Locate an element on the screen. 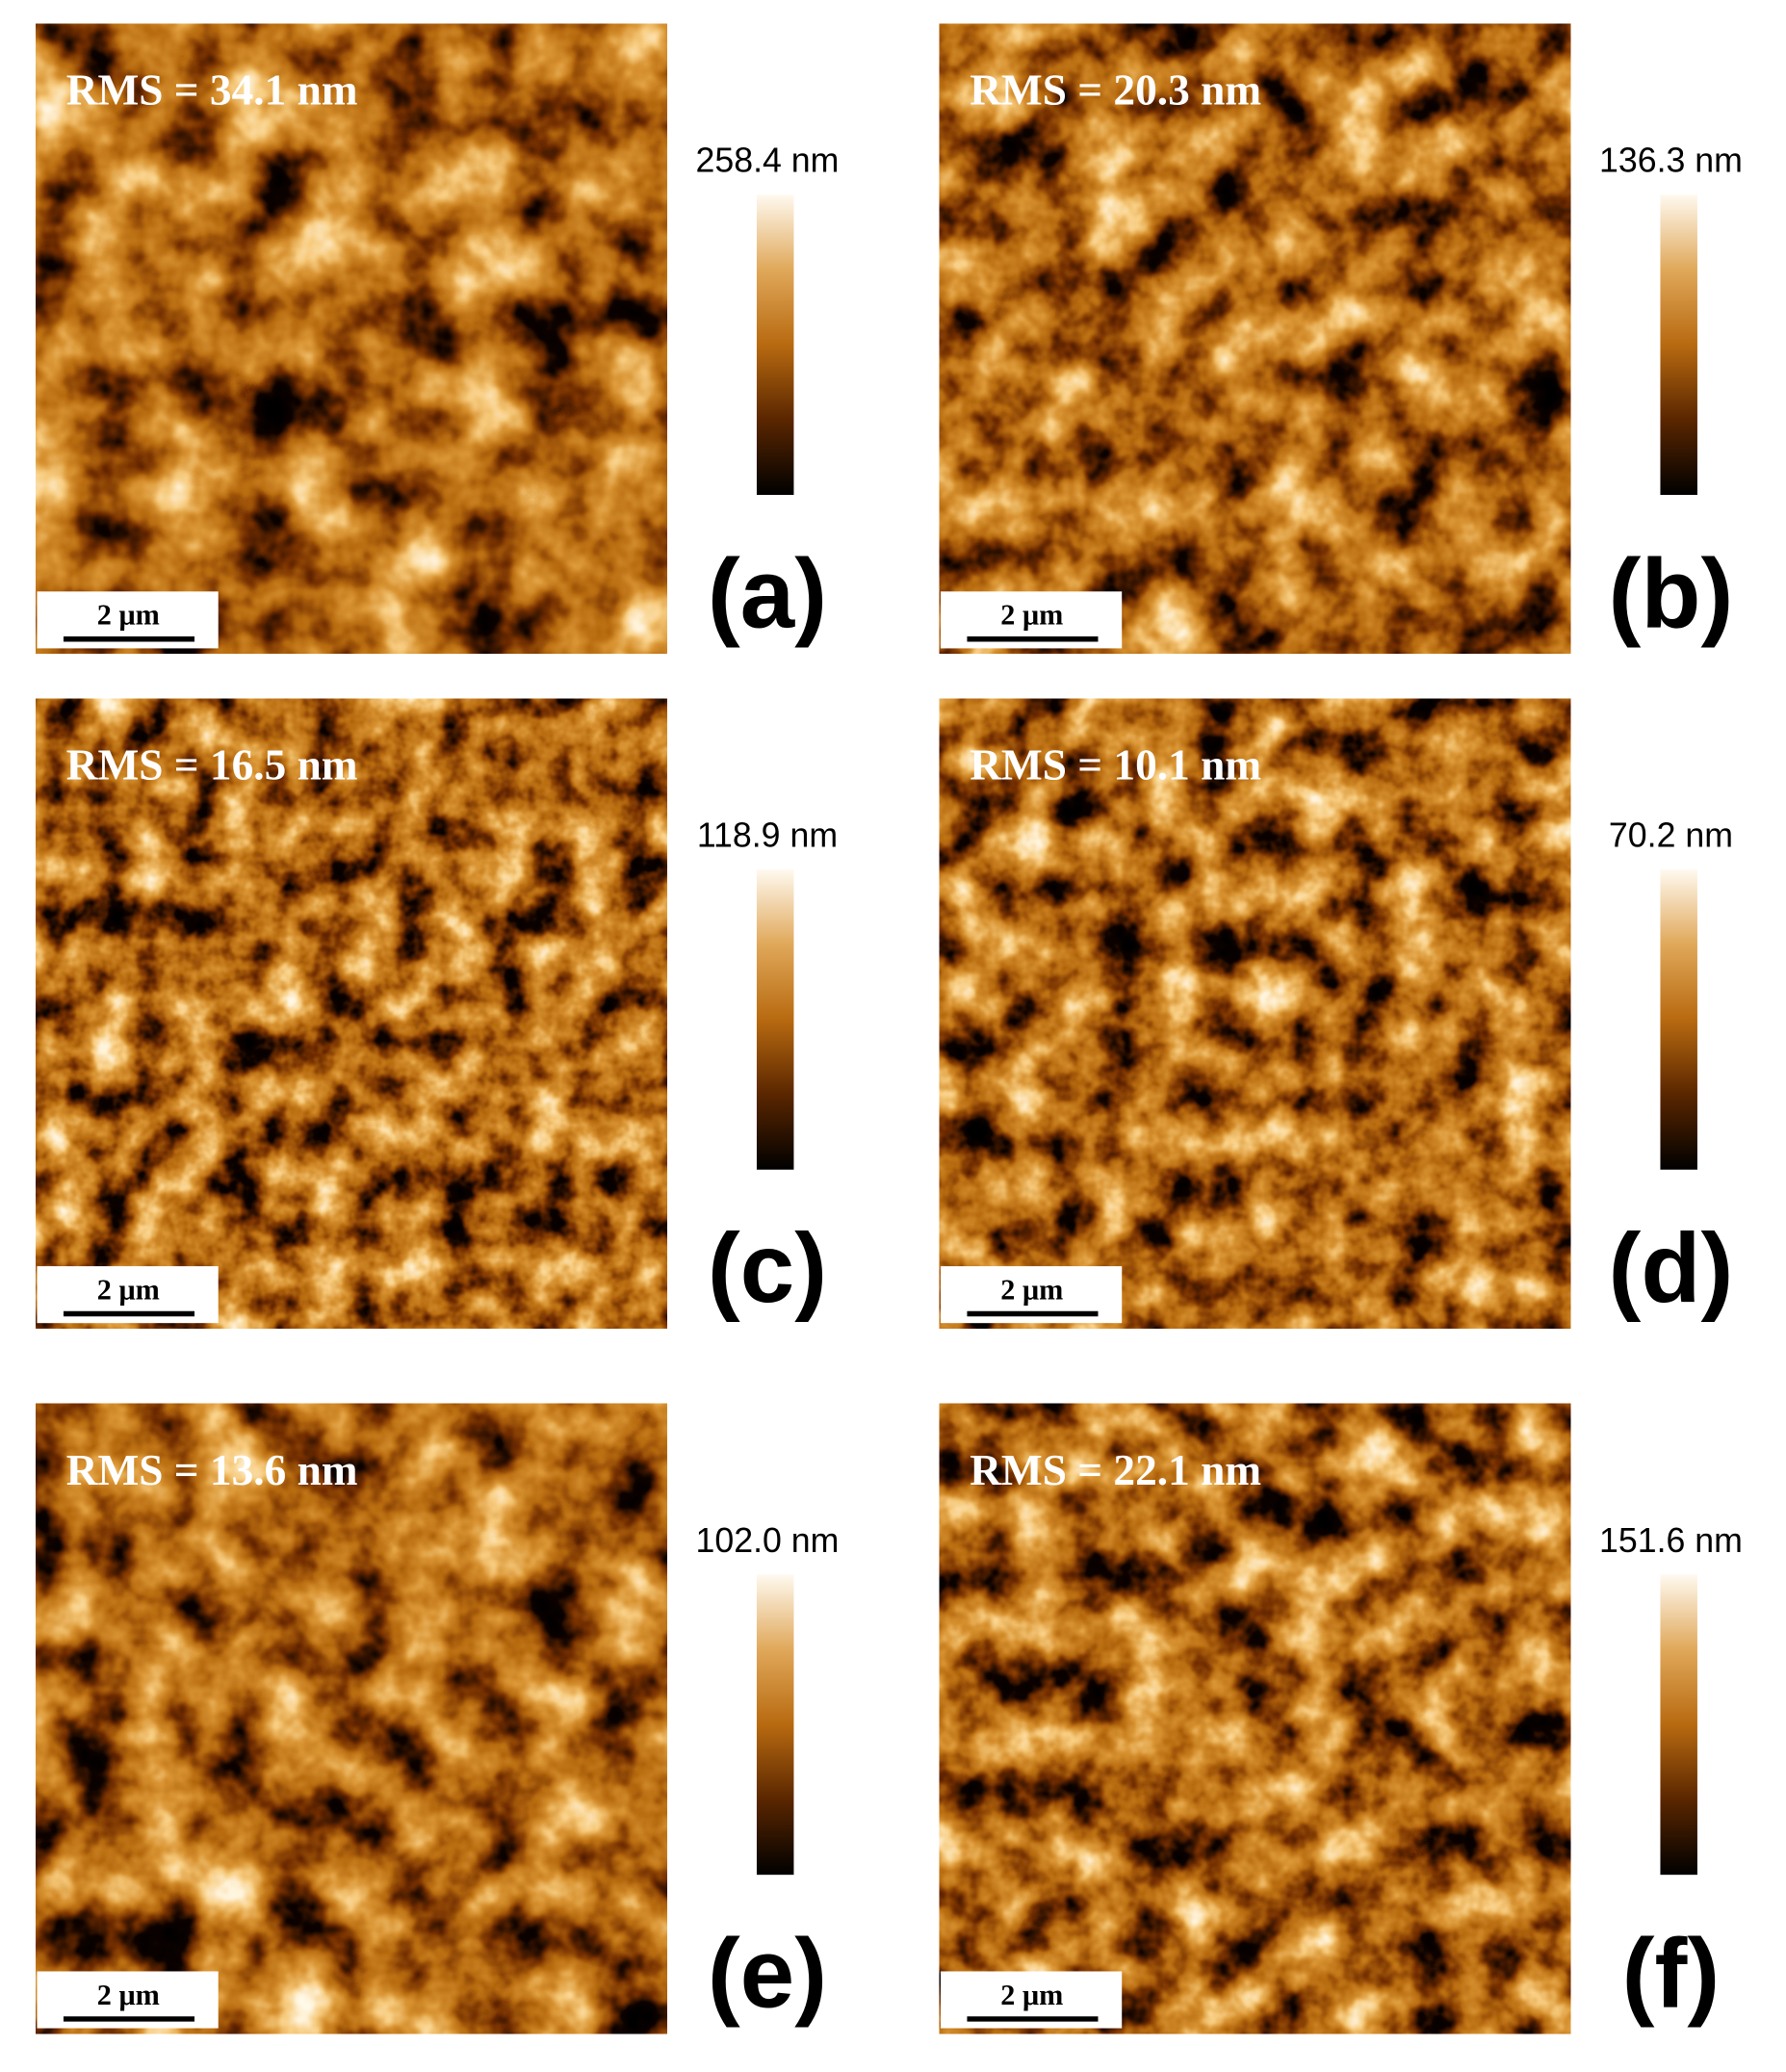 The image size is (1786, 2072). panel-label: (a) is located at coordinates (768, 593).